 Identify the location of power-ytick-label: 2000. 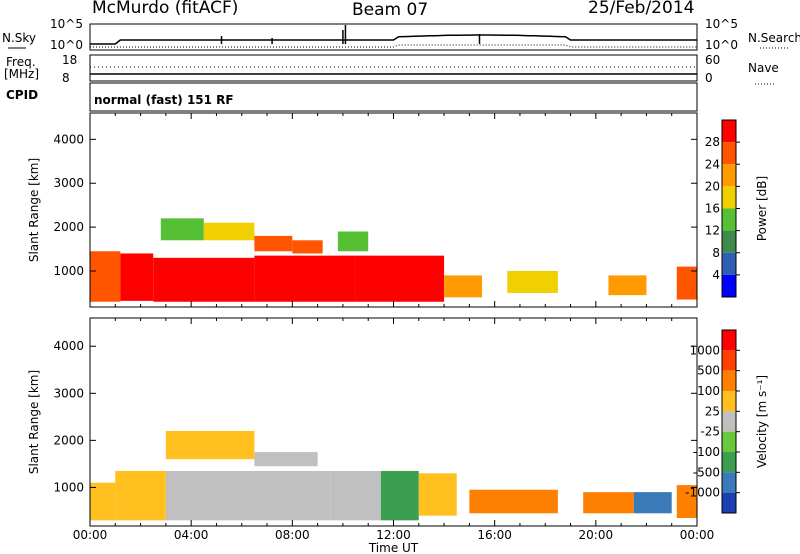
(68, 227).